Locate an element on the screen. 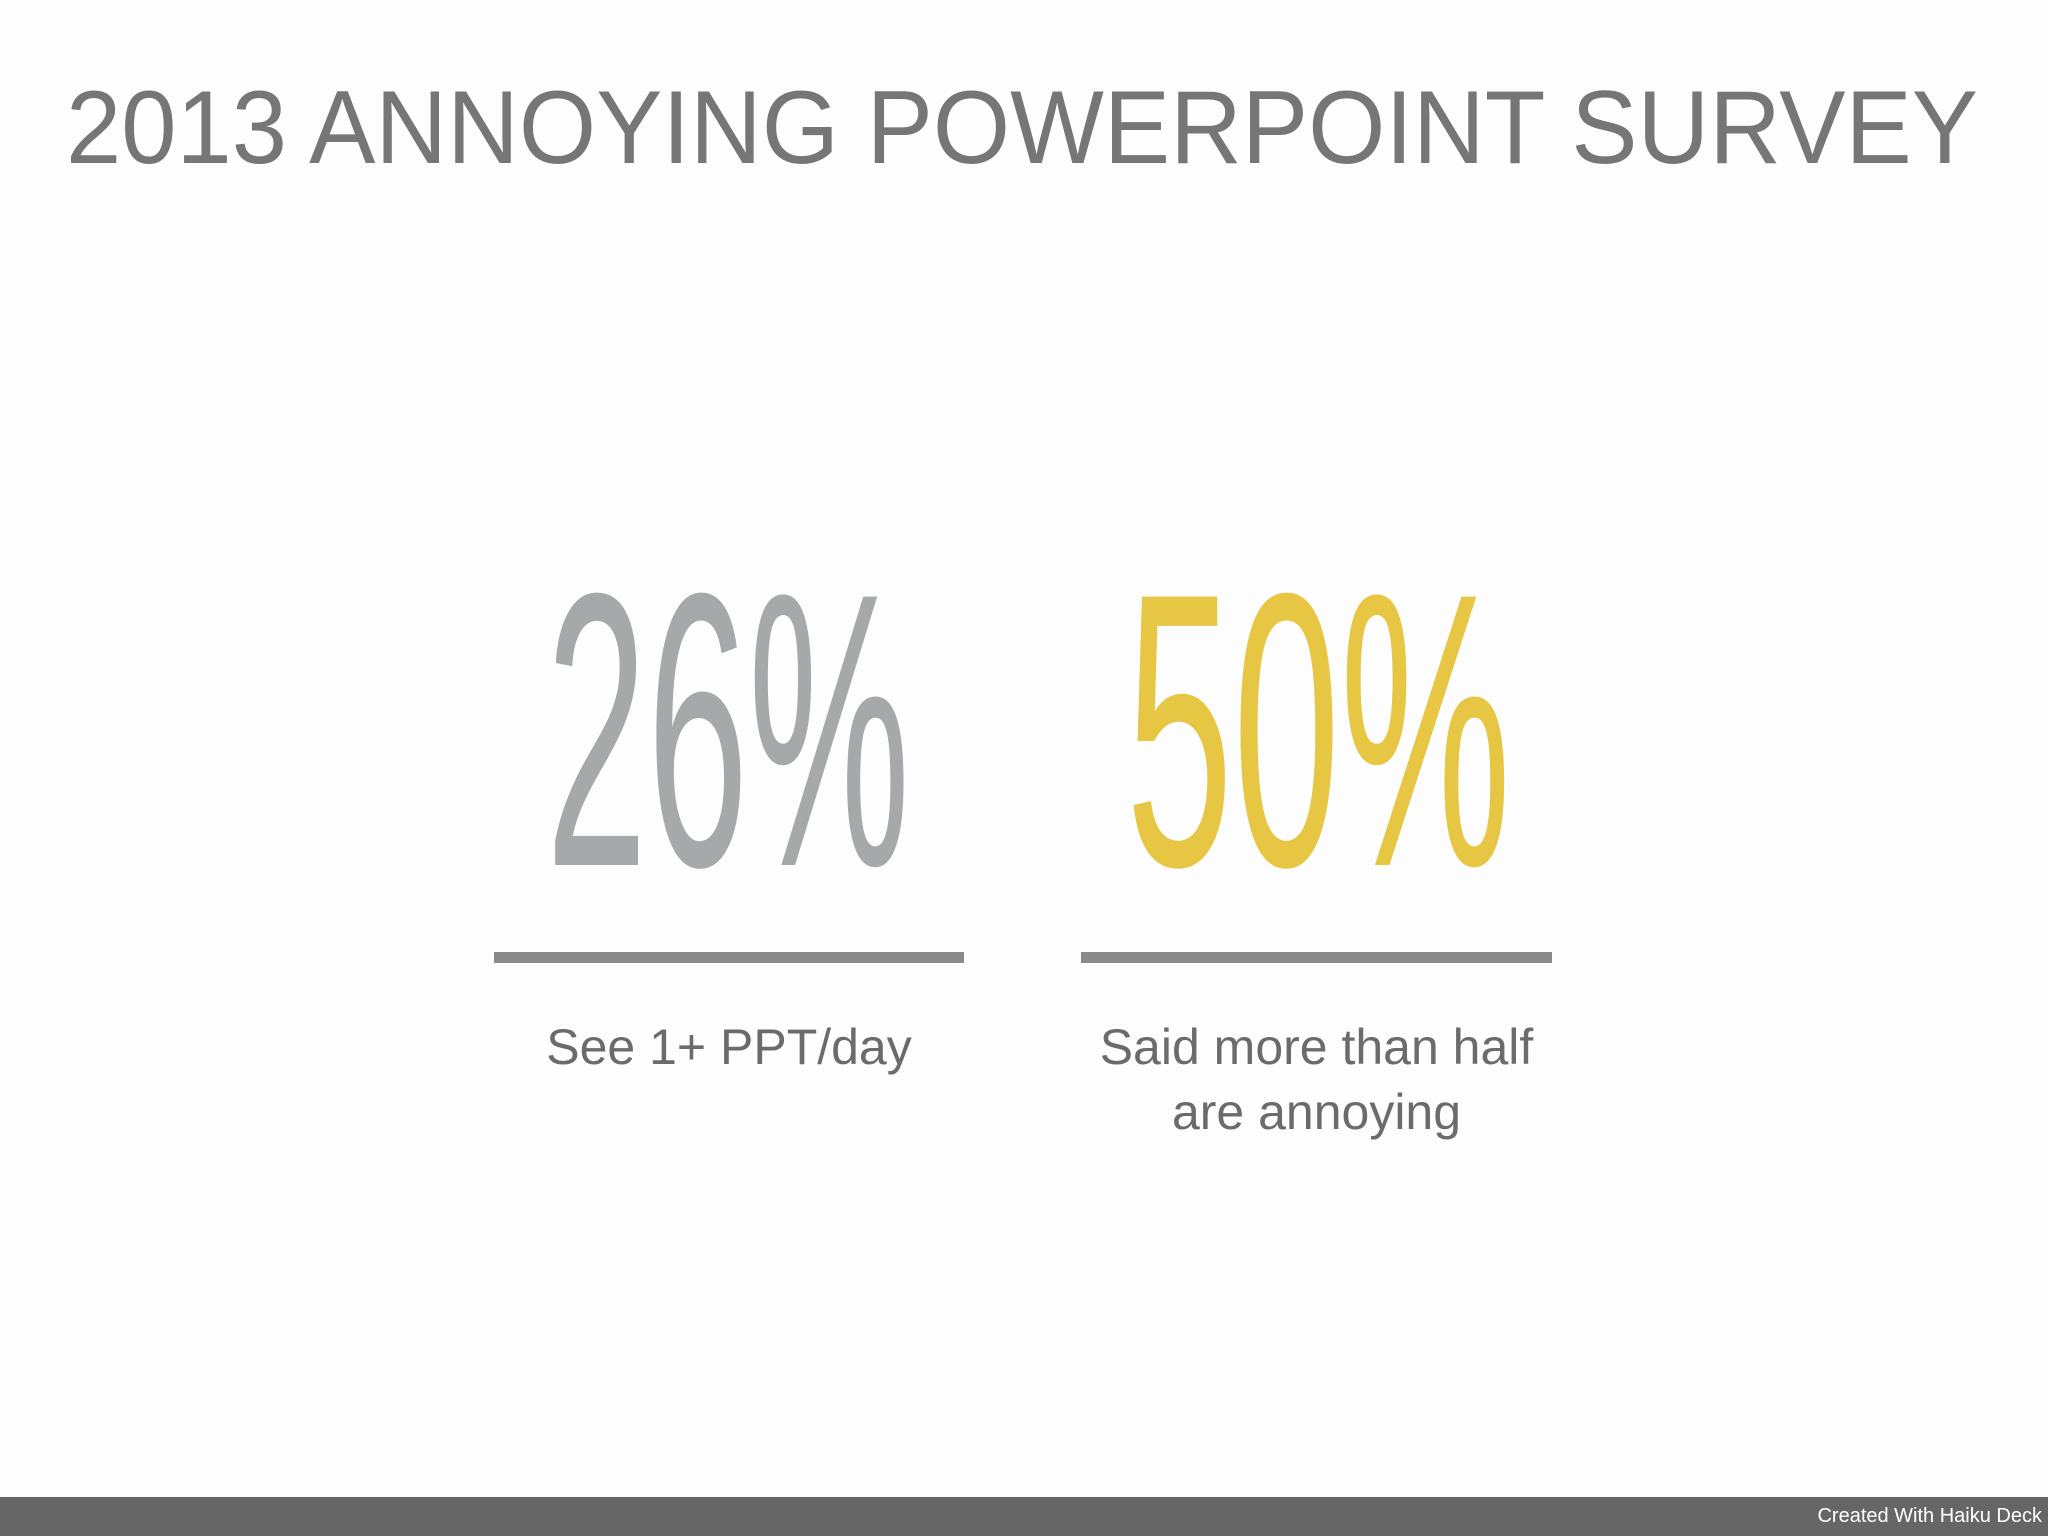 This screenshot has width=2048, height=1536. footer-bar is located at coordinates (1024, 1516).